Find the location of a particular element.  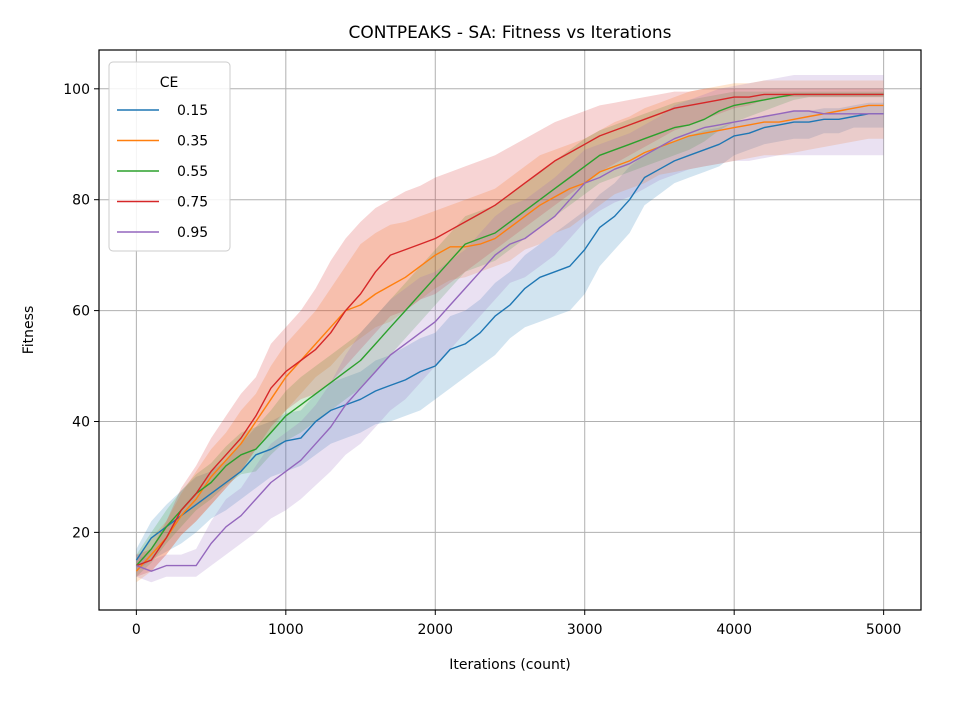

y-axis-ticks: 20 40 60 80 100 is located at coordinates (81, 311).